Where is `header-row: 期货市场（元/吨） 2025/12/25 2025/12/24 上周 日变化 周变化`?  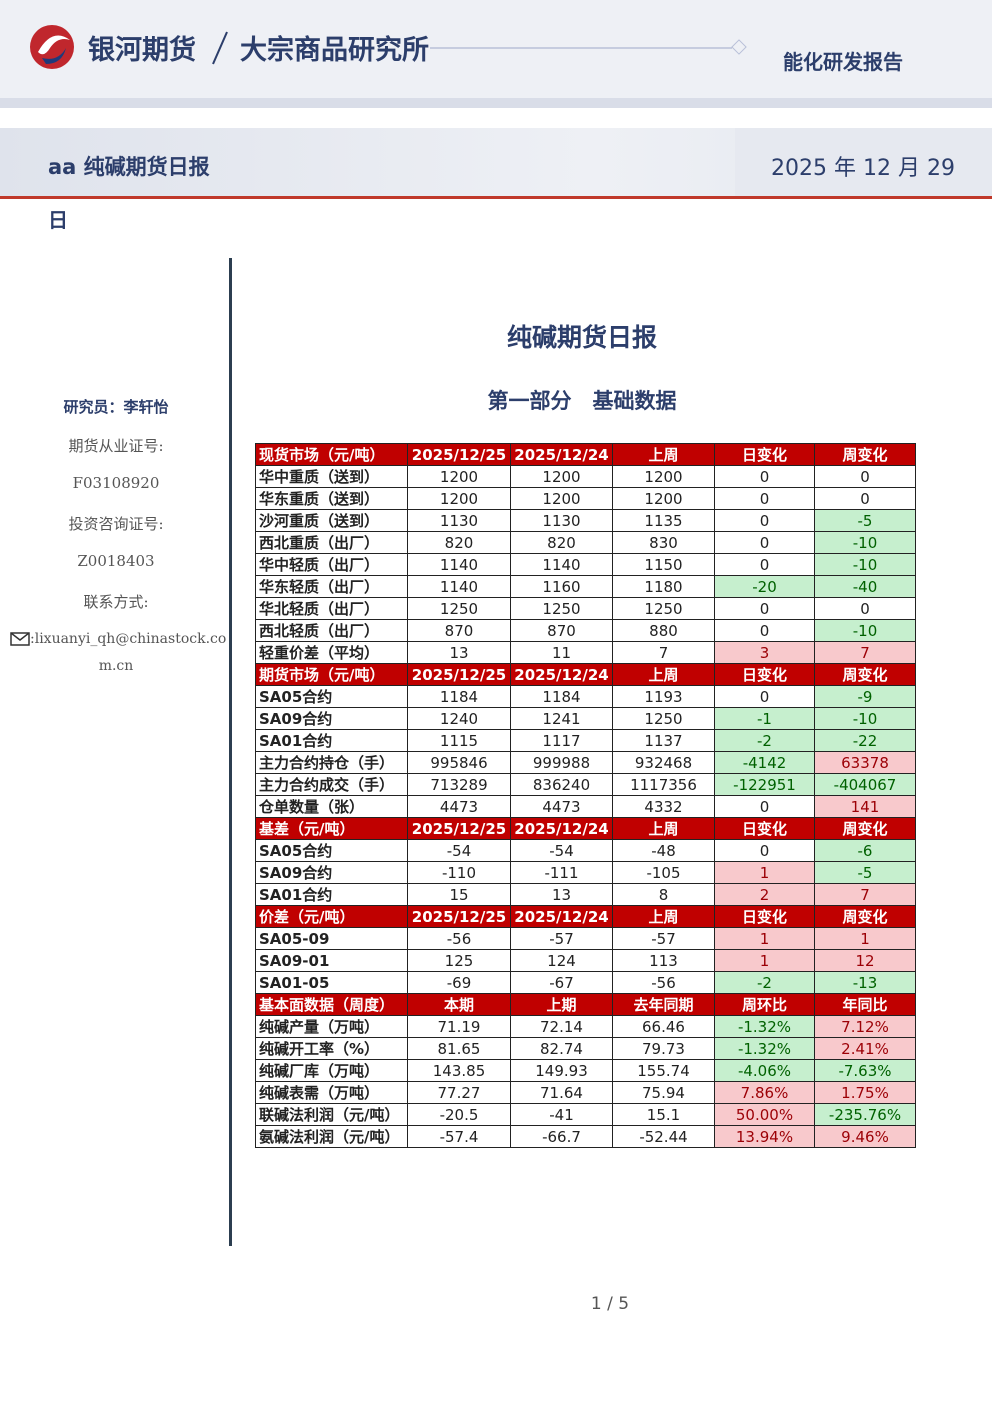
header-row: 期货市场（元/吨） 2025/12/25 2025/12/24 上周 日变化 周变化 is located at coordinates (585, 674).